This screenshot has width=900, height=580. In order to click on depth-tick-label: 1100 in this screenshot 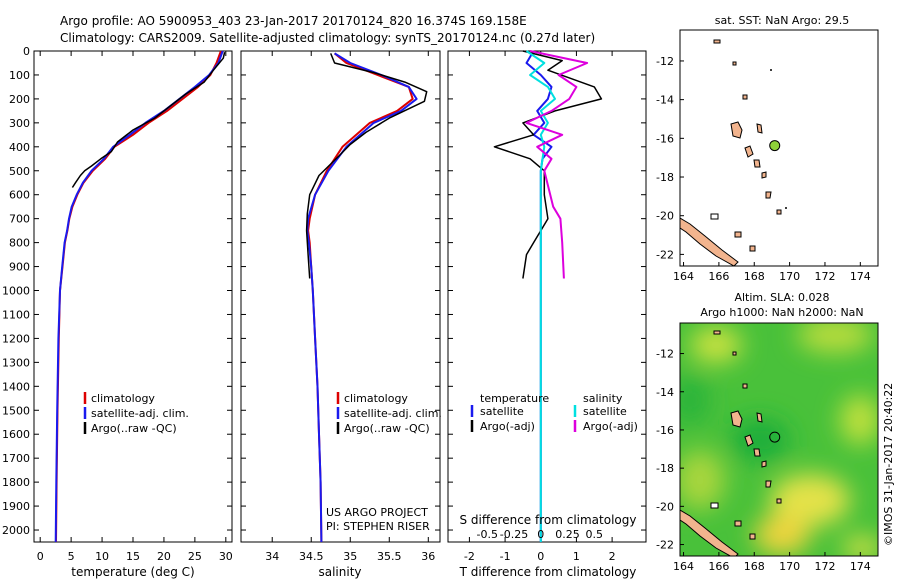, I will do `click(16, 314)`.